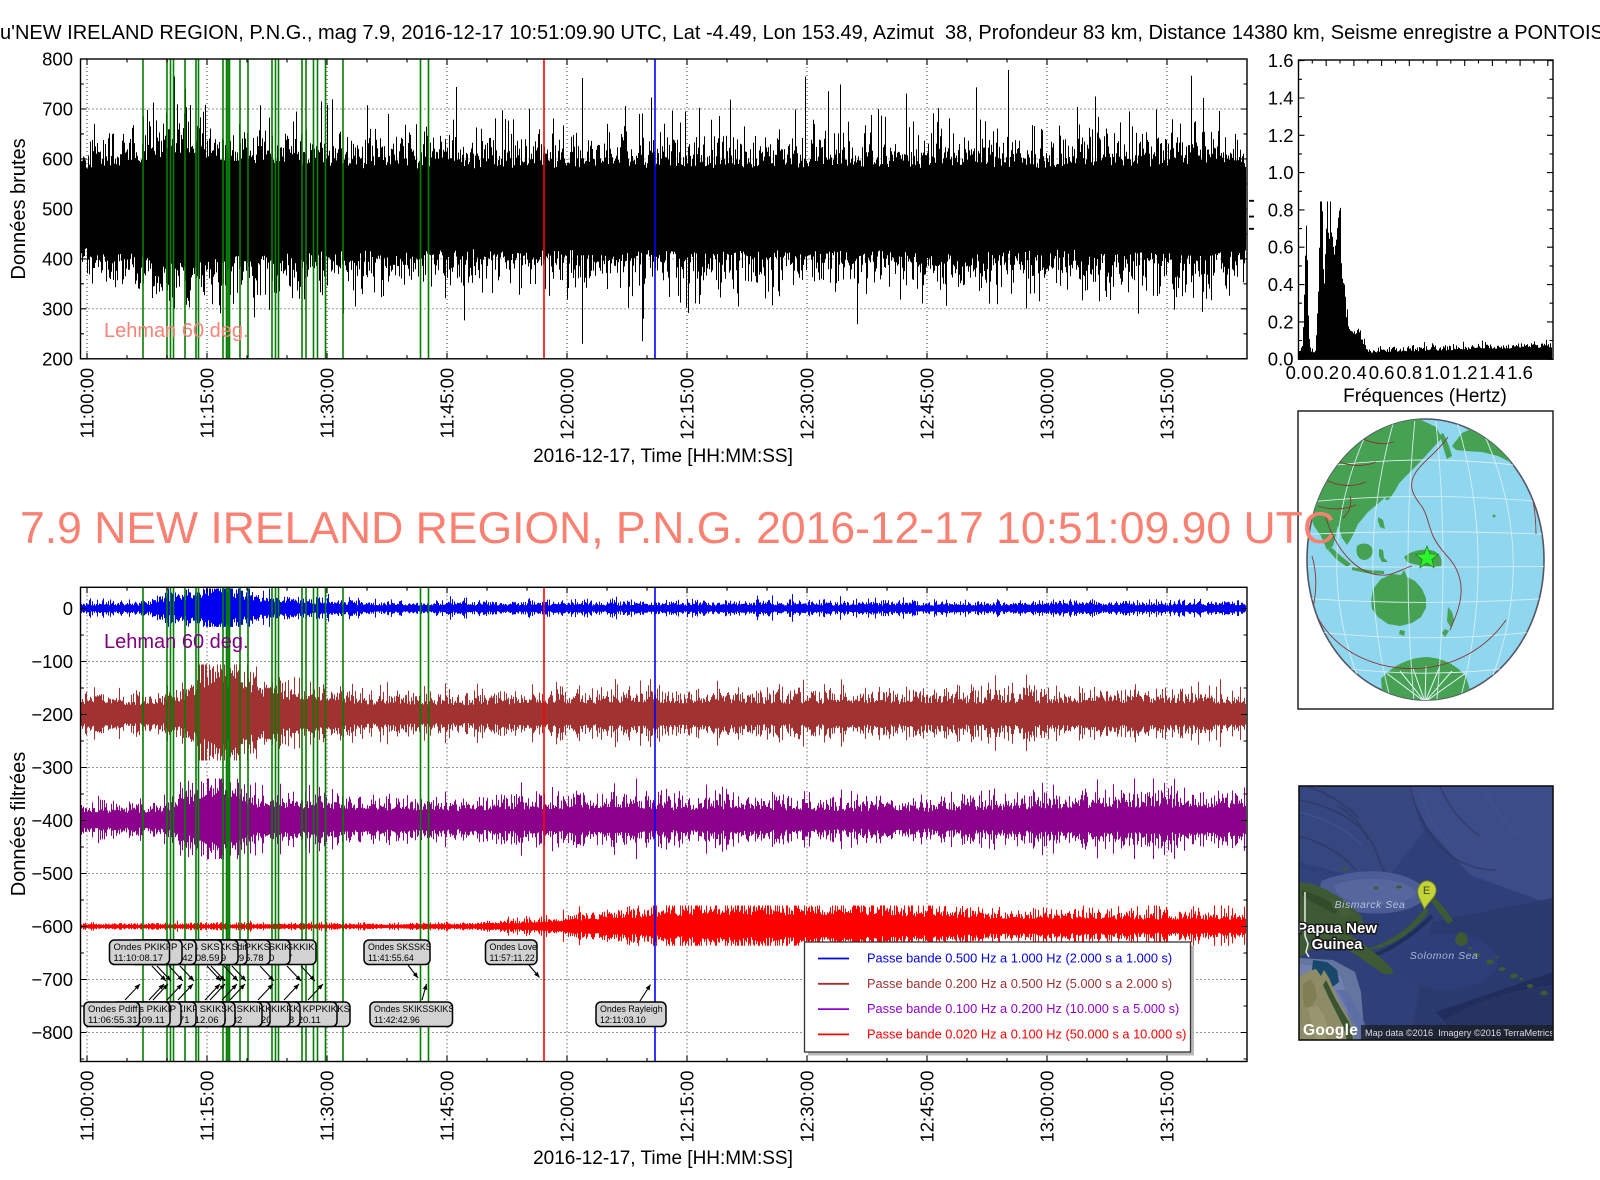 The width and height of the screenshot is (1600, 1180). Describe the element at coordinates (57, 358) in the screenshot. I see `svg-text: 200` at that location.